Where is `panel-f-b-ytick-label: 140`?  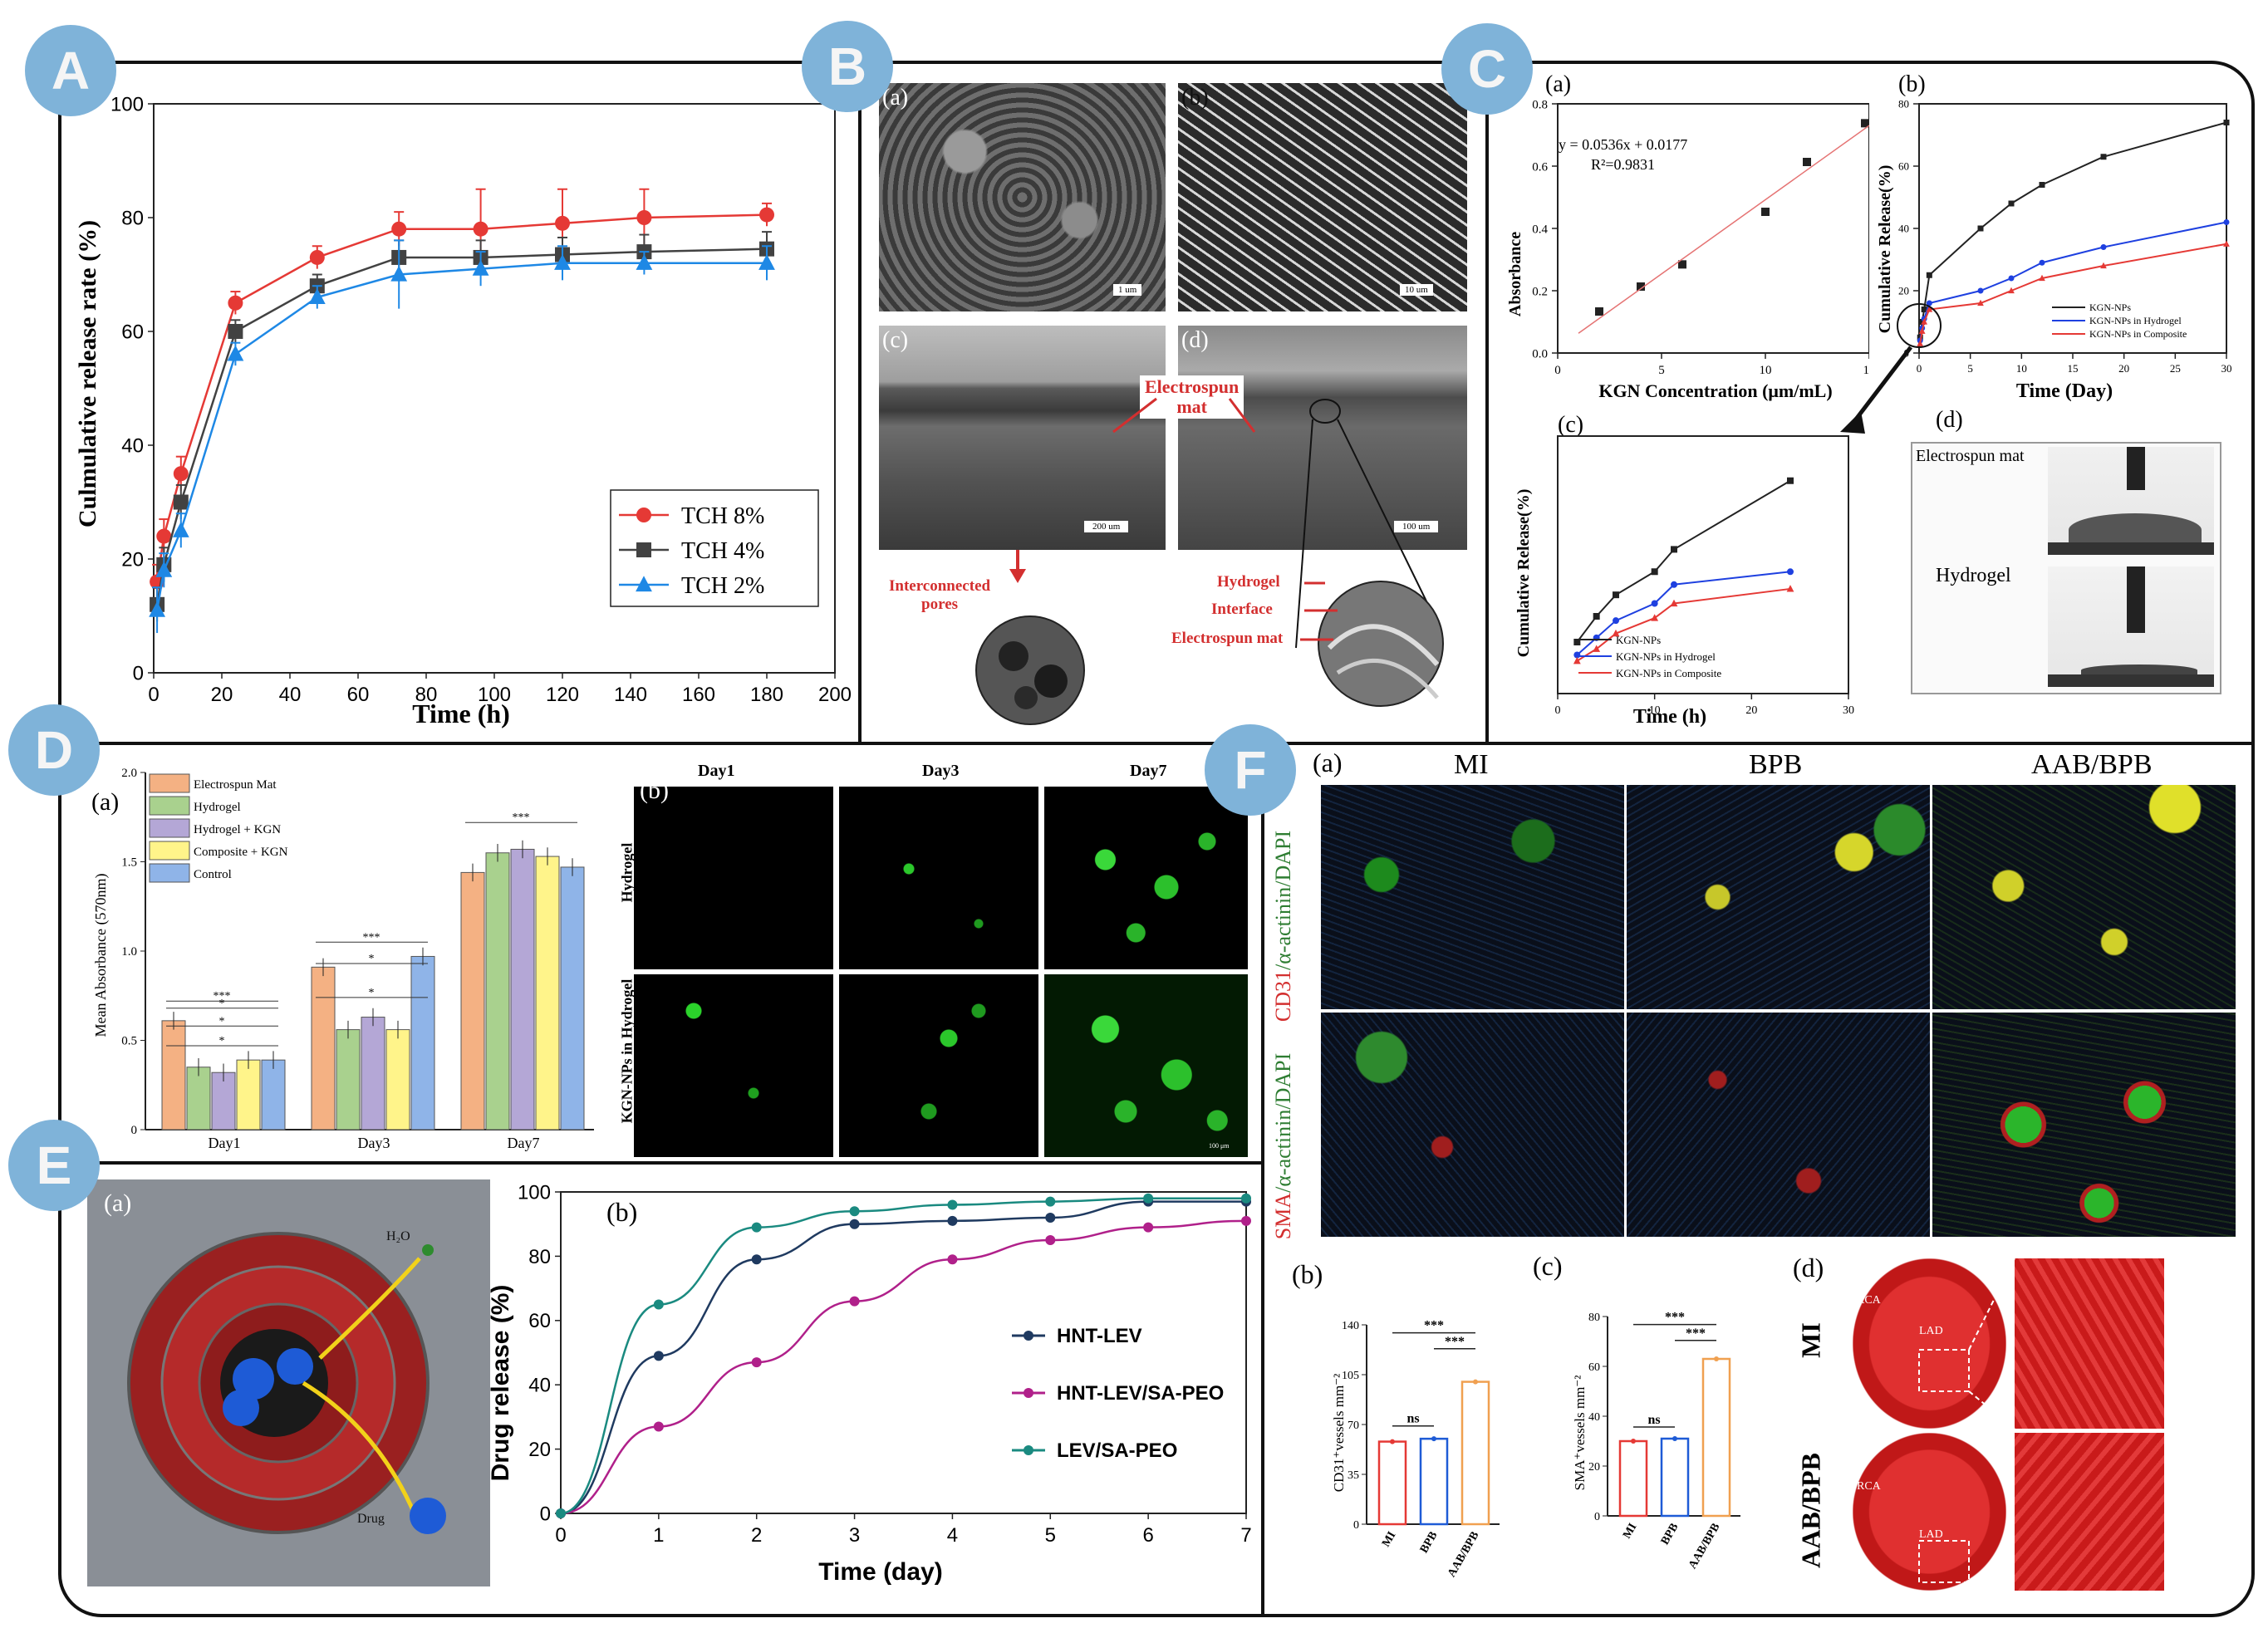
panel-f-b-ytick-label: 140 is located at coordinates (1351, 1326).